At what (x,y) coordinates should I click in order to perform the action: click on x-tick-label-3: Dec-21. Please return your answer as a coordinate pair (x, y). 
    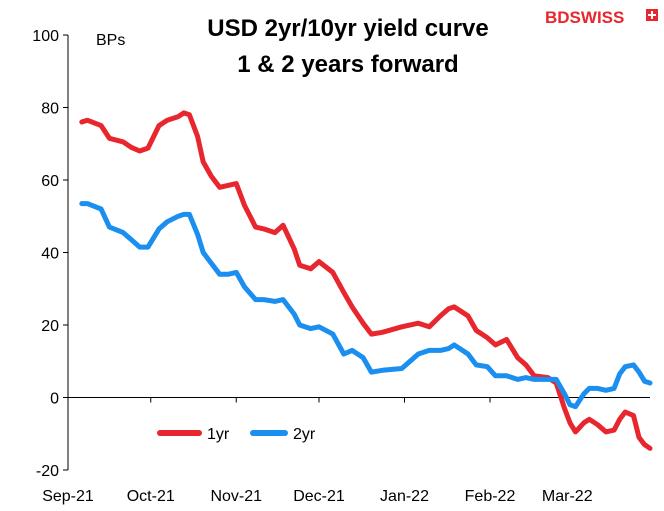
    Looking at the image, I should click on (319, 496).